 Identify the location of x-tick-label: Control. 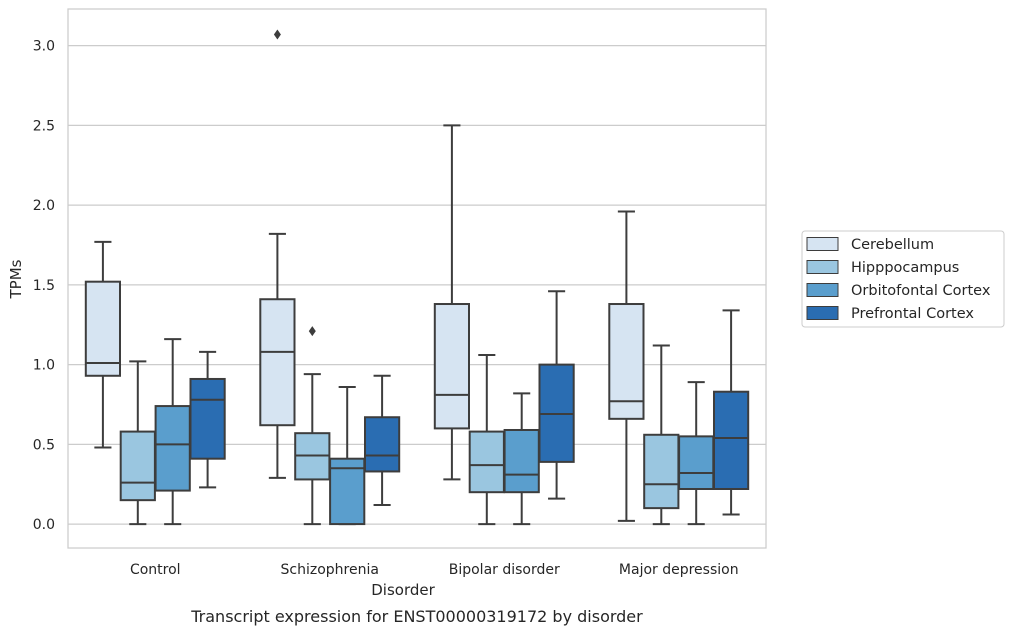
(155, 570).